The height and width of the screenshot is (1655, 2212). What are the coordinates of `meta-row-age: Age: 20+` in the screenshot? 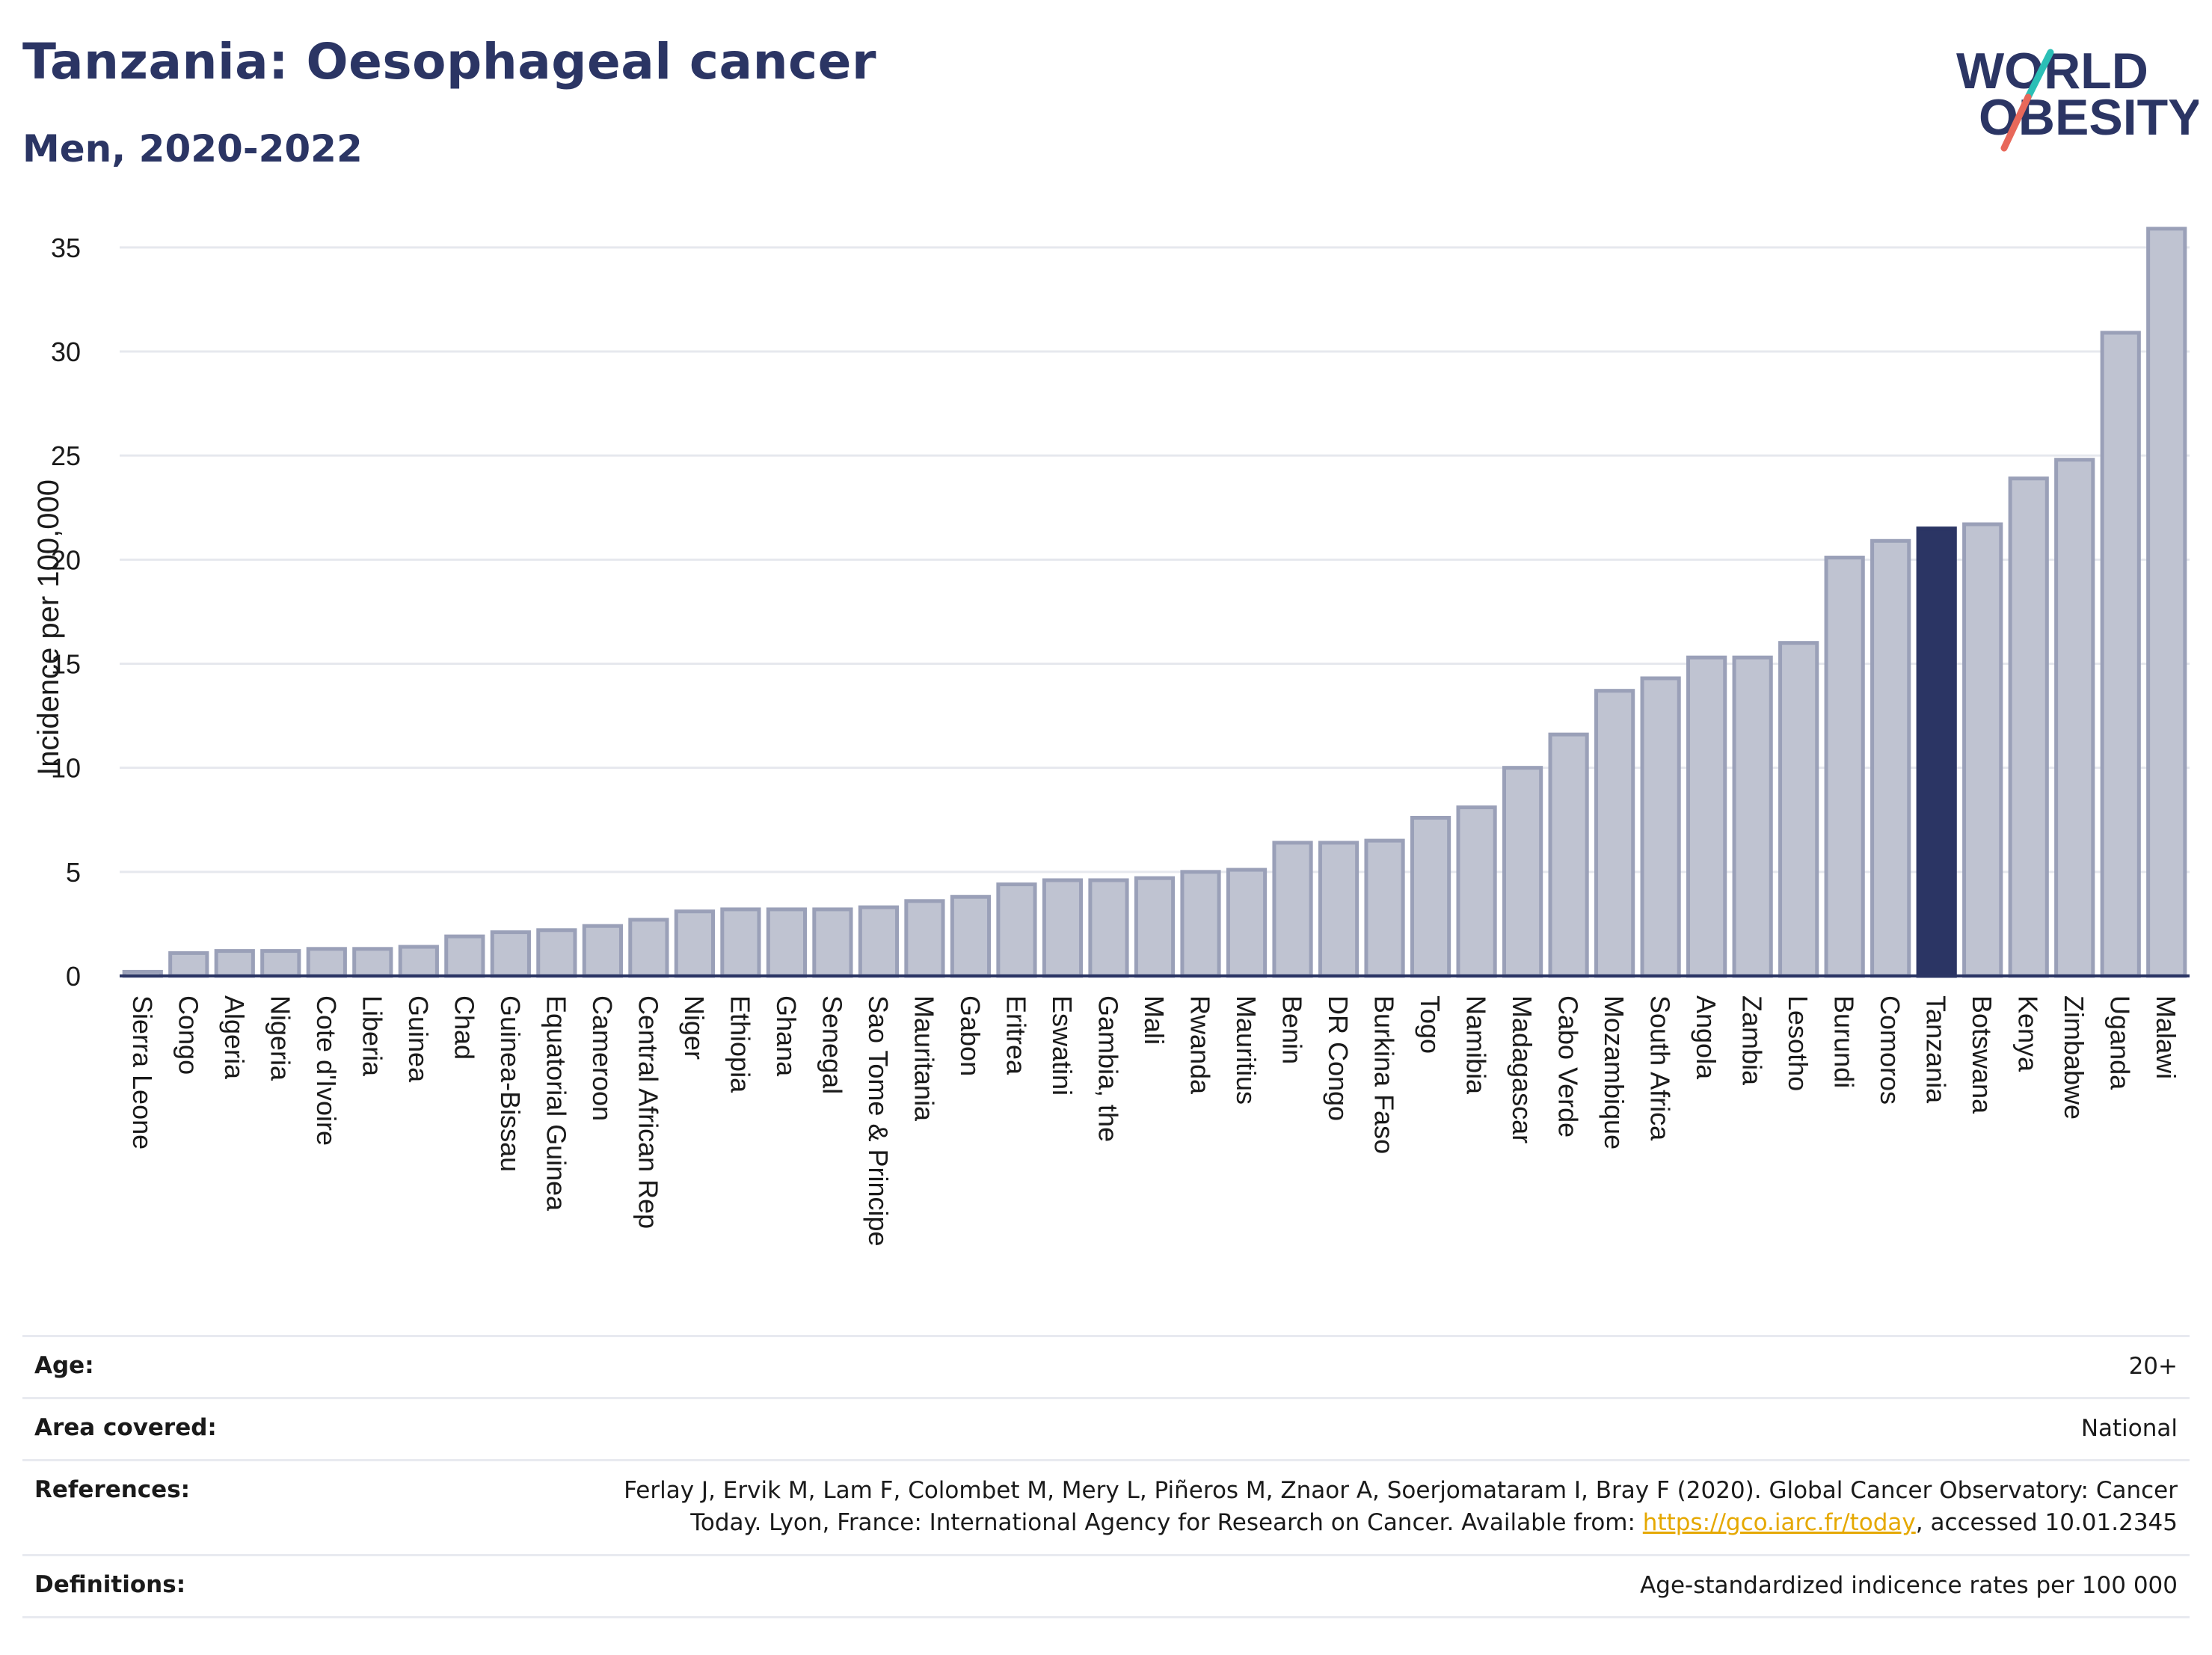 It's located at (1106, 1366).